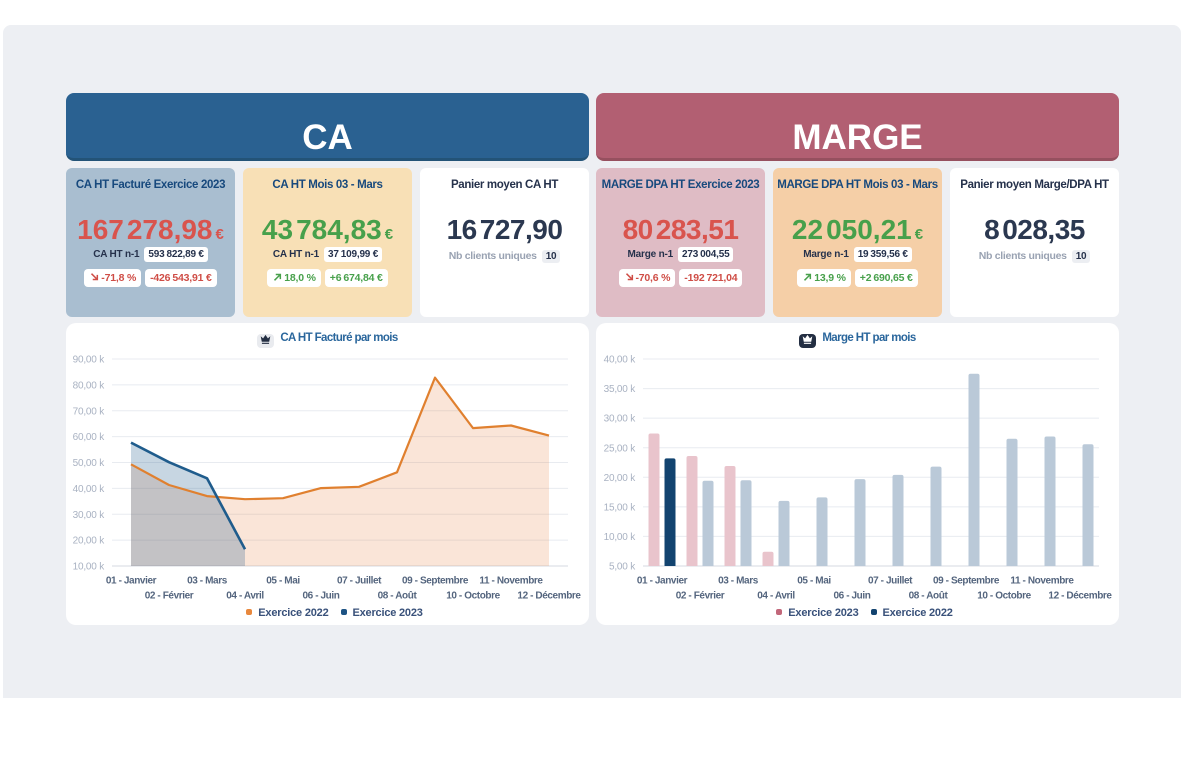 This screenshot has width=1183, height=767. I want to click on svg-text: 70,00 k, so click(89, 411).